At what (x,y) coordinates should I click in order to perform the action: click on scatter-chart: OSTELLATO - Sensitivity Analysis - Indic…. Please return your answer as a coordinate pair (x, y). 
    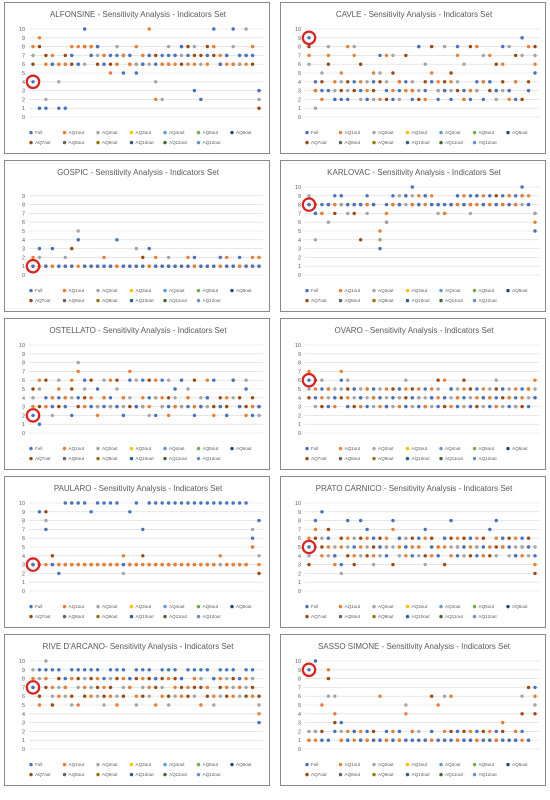
    Looking at the image, I should click on (141, 393).